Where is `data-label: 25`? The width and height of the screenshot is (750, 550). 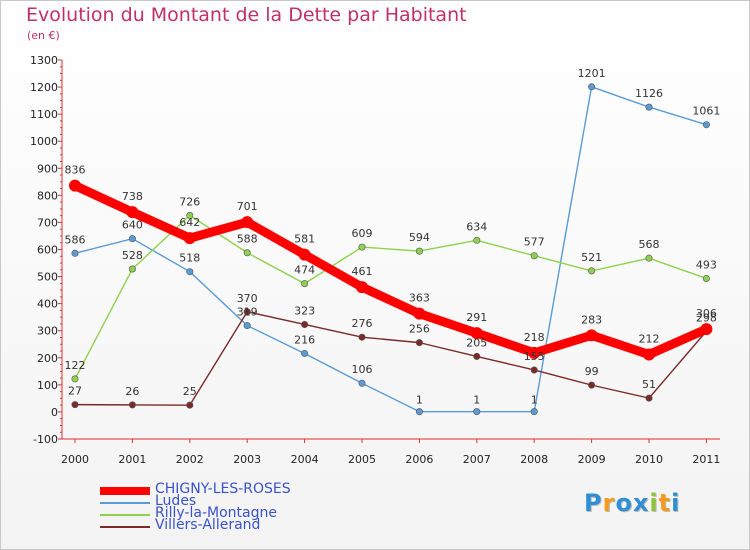
data-label: 25 is located at coordinates (190, 391).